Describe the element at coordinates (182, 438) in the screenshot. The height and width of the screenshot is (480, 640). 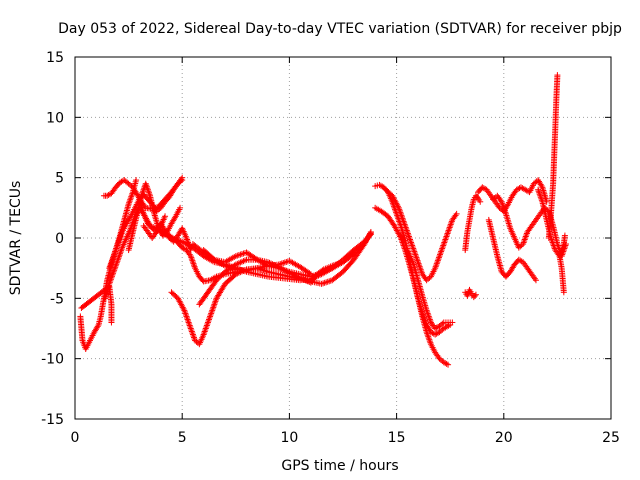
I see `x-tick-label: 5` at that location.